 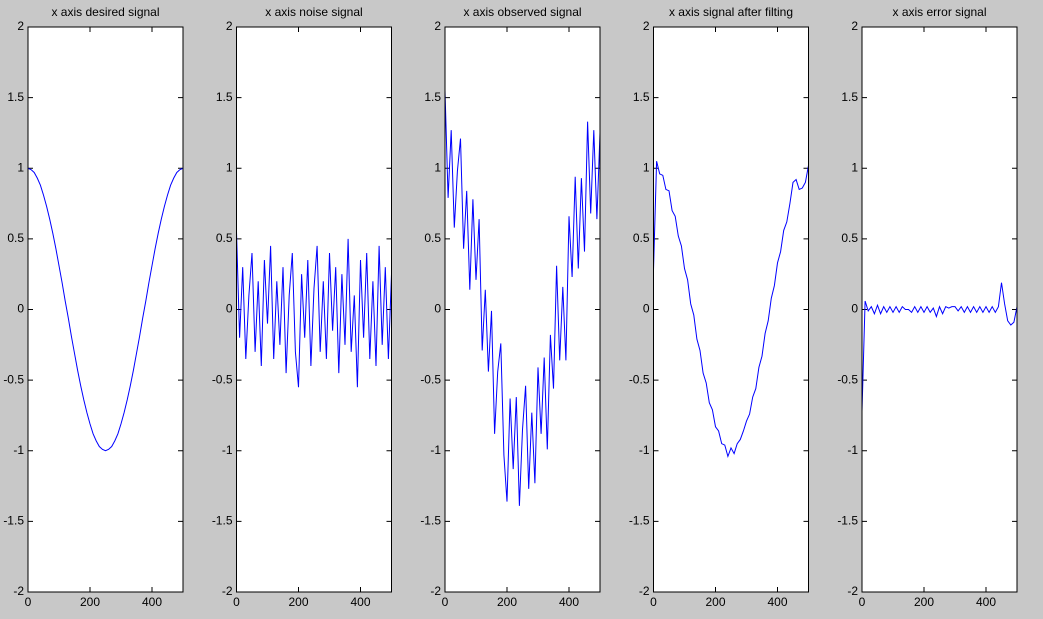 What do you see at coordinates (939, 12) in the screenshot?
I see `chart-title: x axis error signal` at bounding box center [939, 12].